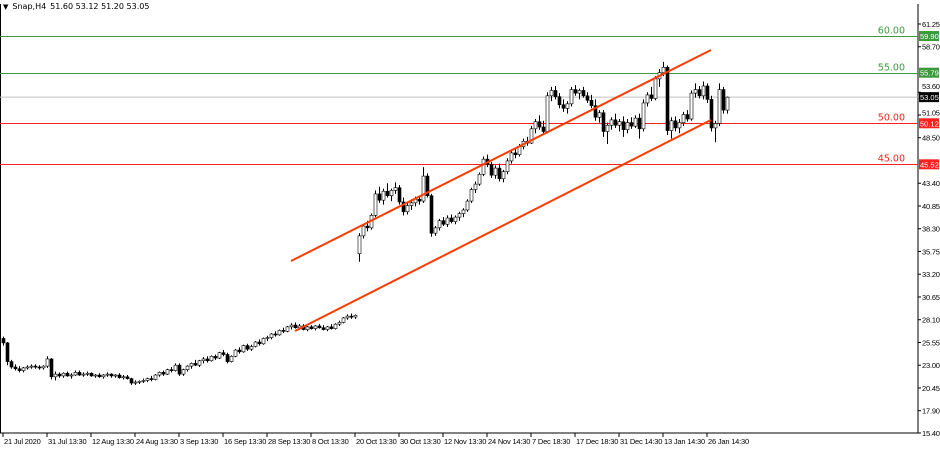 The image size is (940, 450). I want to click on y-tick-label: 35.75, so click(931, 251).